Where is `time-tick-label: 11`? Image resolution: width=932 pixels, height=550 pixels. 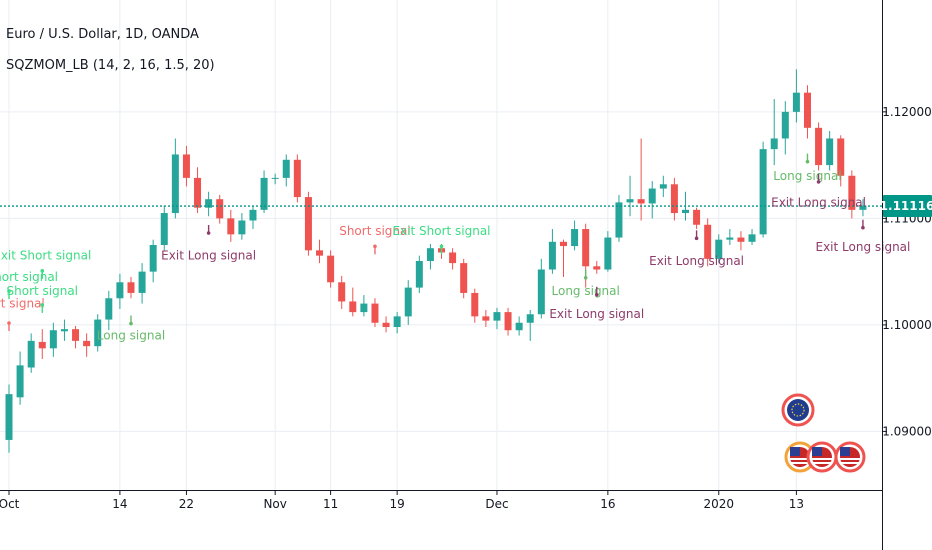 time-tick-label: 11 is located at coordinates (330, 504).